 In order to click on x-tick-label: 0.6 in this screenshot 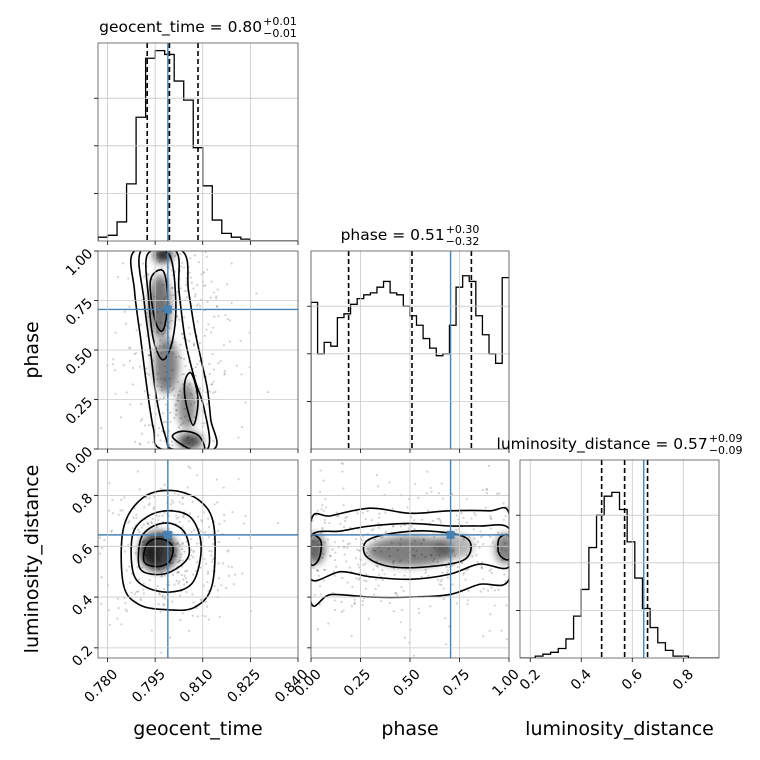, I will do `click(632, 679)`.